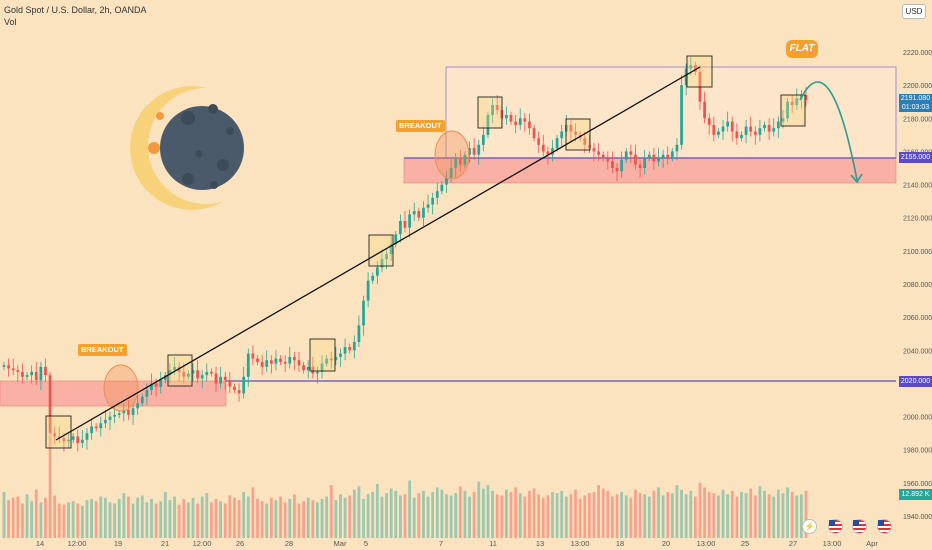  I want to click on lightning-icon: ⚡, so click(809, 526).